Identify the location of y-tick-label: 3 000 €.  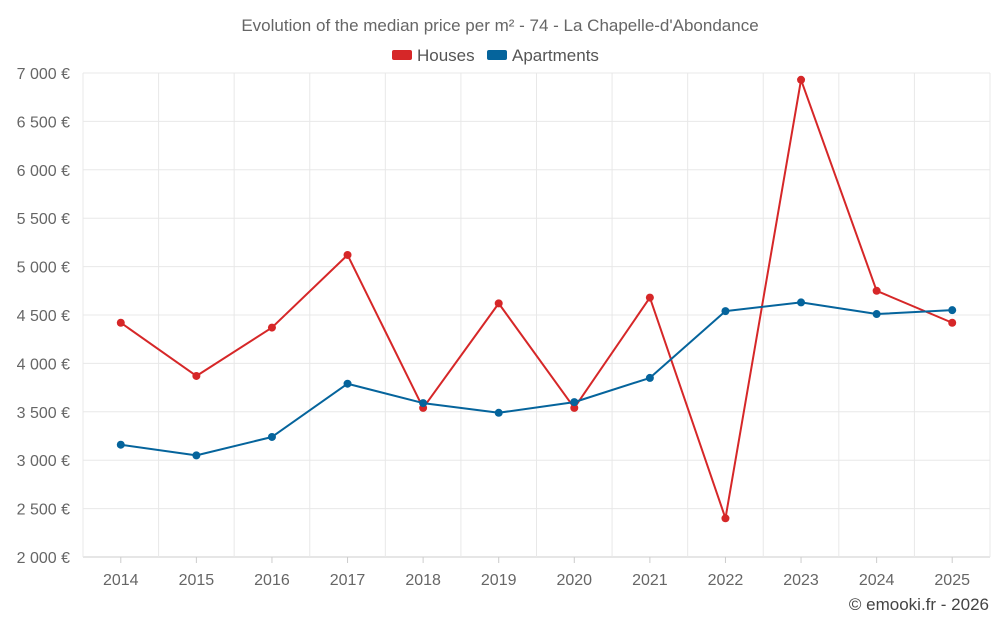
(43, 461).